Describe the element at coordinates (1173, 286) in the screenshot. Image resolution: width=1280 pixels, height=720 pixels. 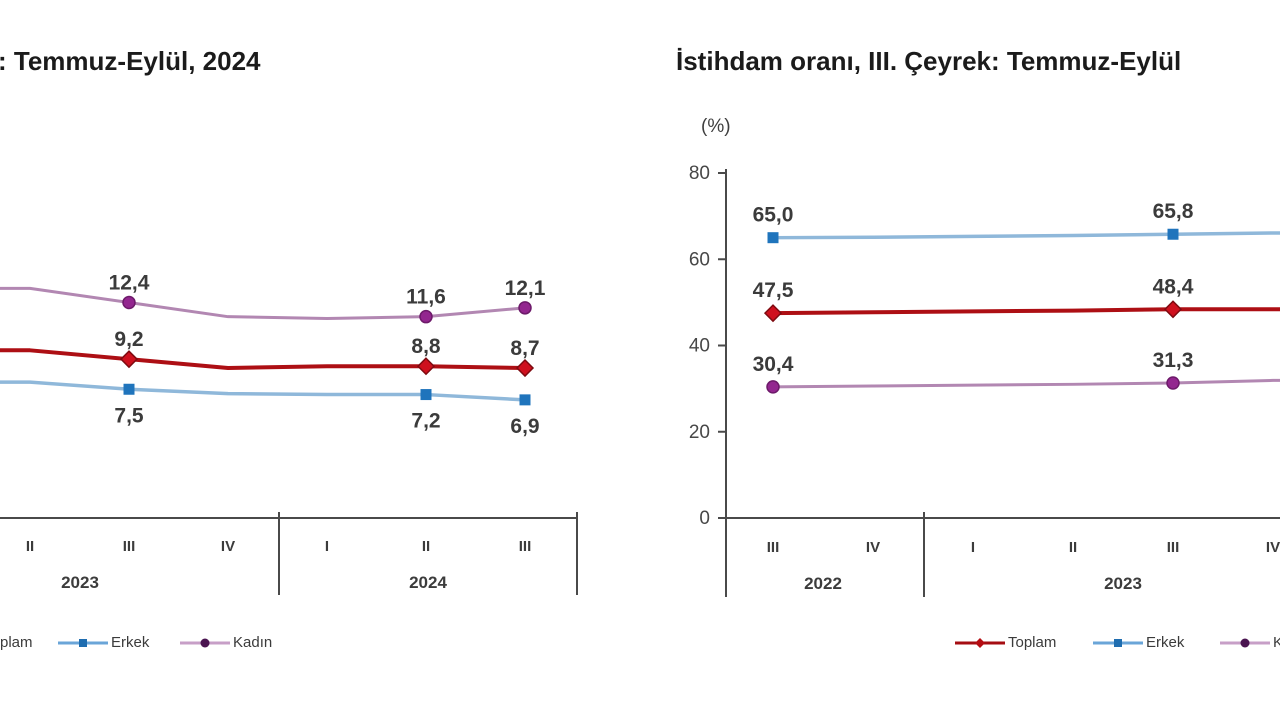
I see `data-label: 48,4` at that location.